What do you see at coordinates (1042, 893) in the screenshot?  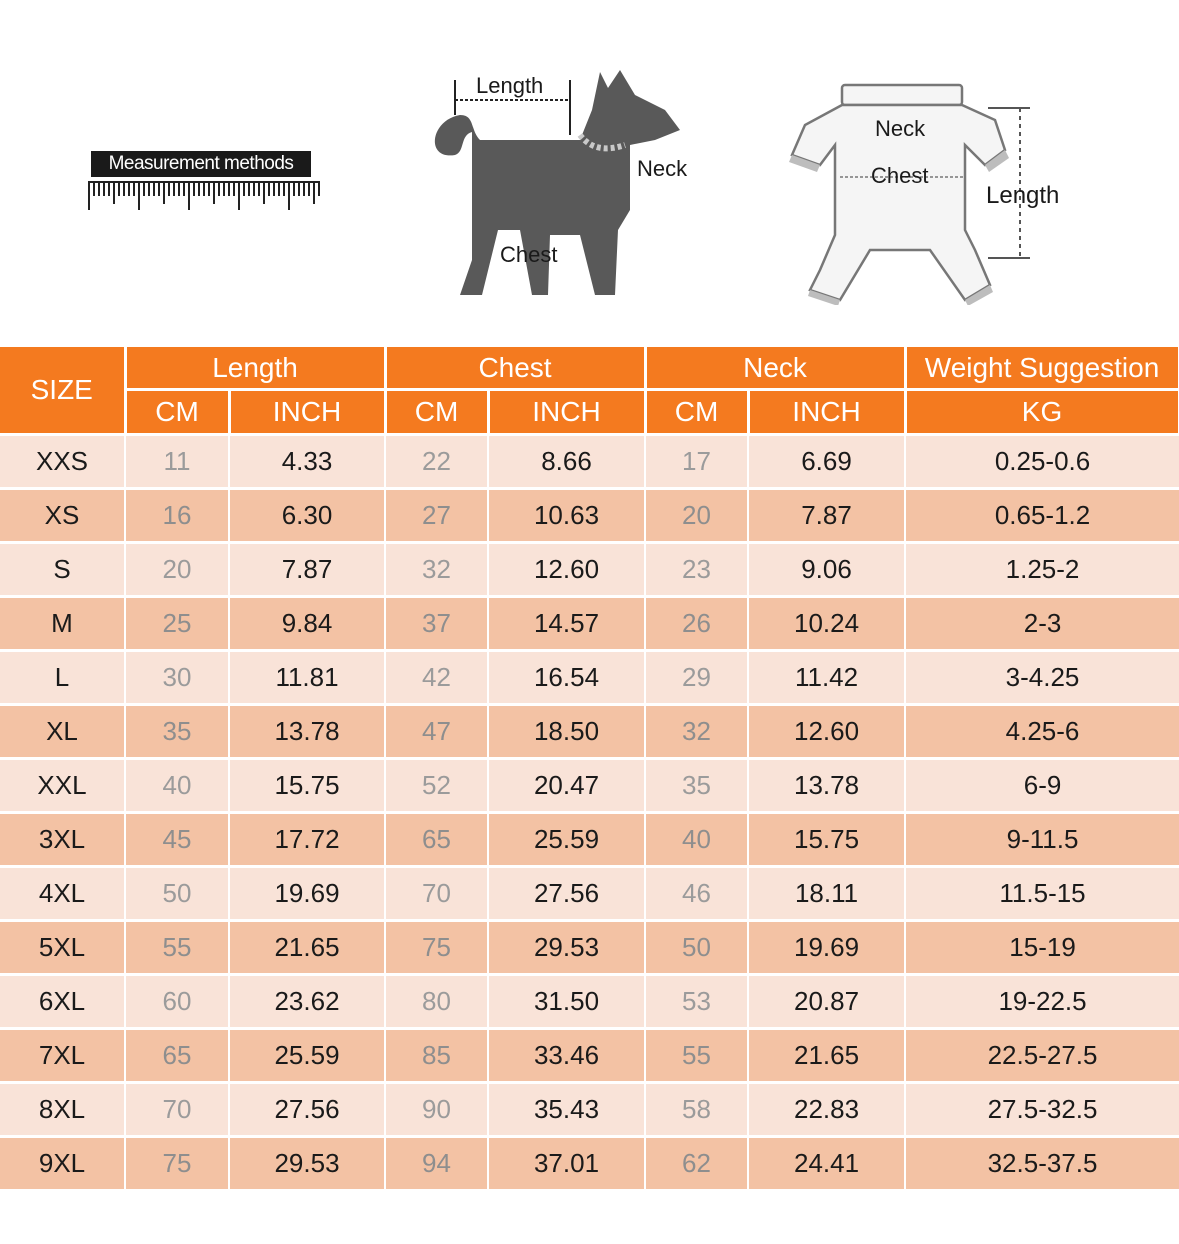 I see `table-cell: 11.5-15` at bounding box center [1042, 893].